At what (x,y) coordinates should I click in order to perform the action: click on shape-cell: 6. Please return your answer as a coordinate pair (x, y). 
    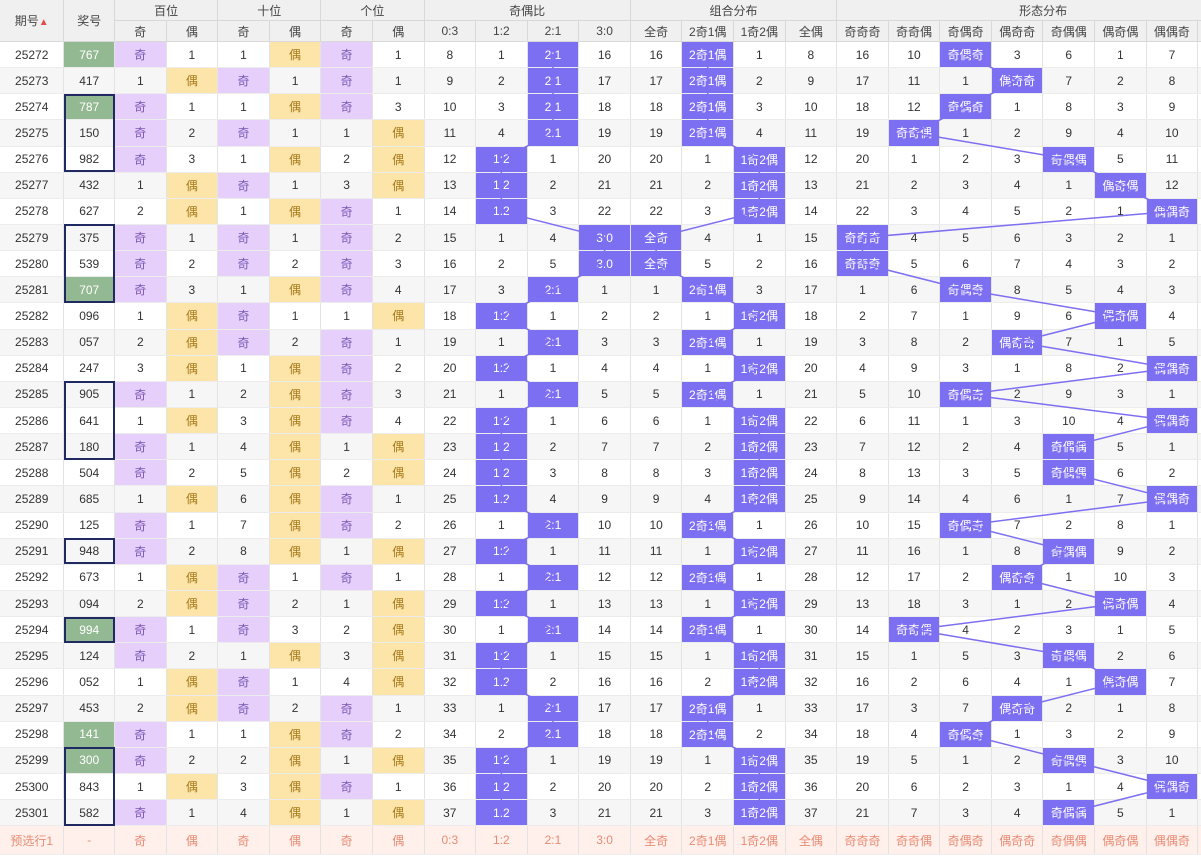
    Looking at the image, I should click on (965, 264).